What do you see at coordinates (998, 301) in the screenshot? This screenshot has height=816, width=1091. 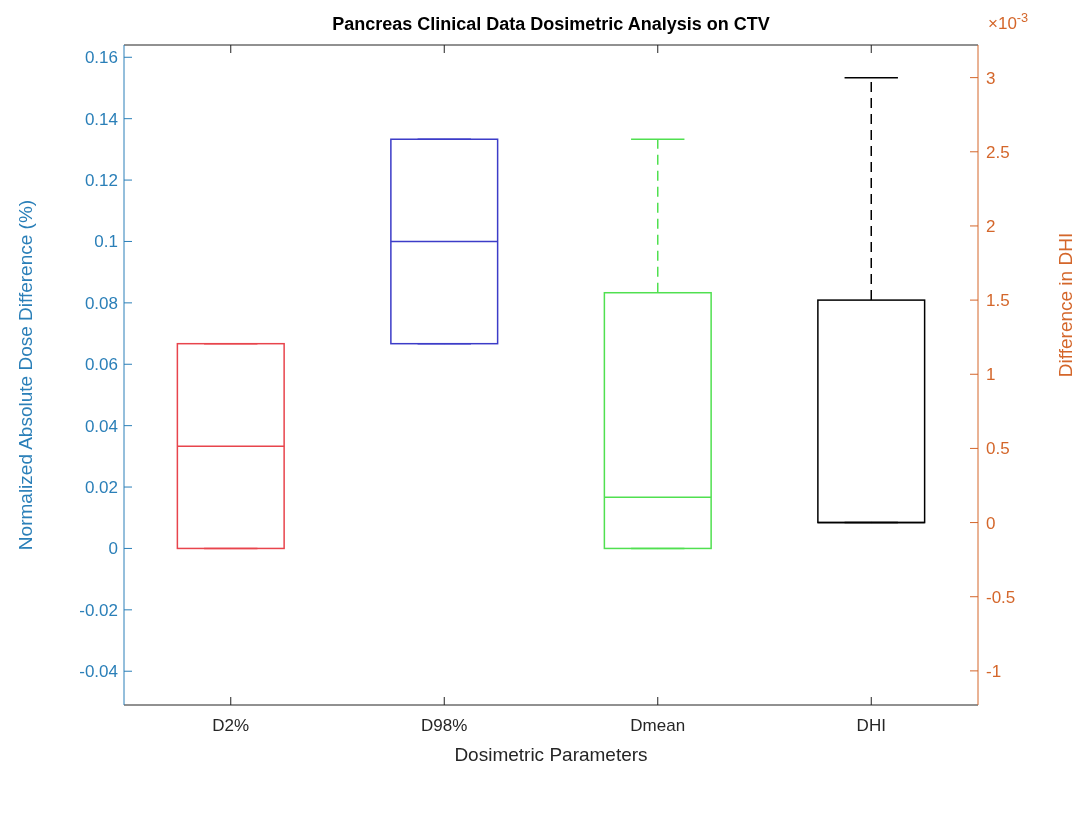 I see `y2-tick-label: 1.5` at bounding box center [998, 301].